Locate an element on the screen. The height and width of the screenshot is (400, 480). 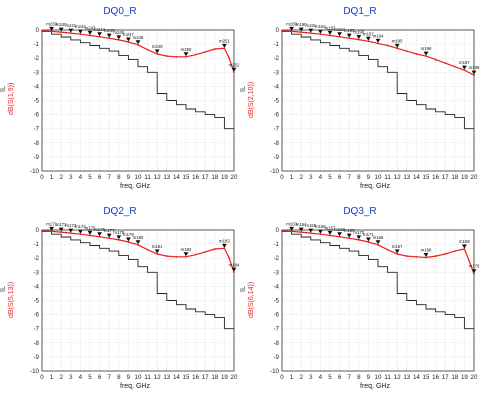
x-tick-label: 1 is located at coordinates (292, 177).